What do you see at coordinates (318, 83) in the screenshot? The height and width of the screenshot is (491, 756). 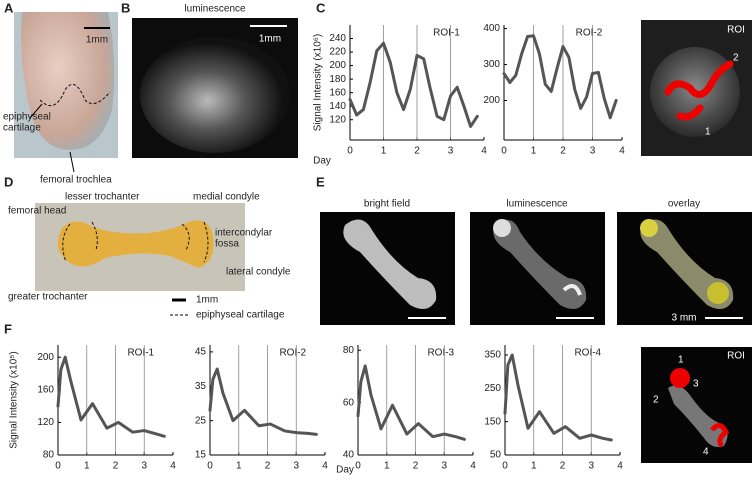 I see `y-axis-label: Signal Intensity (x10⁶)` at bounding box center [318, 83].